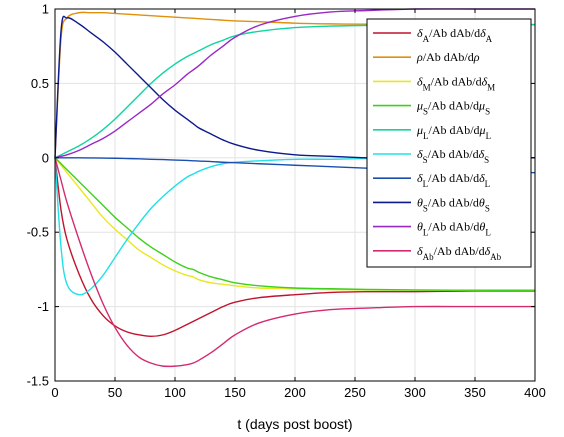 This screenshot has width=564, height=437. Describe the element at coordinates (235, 392) in the screenshot. I see `x-tick-label: 150` at that location.